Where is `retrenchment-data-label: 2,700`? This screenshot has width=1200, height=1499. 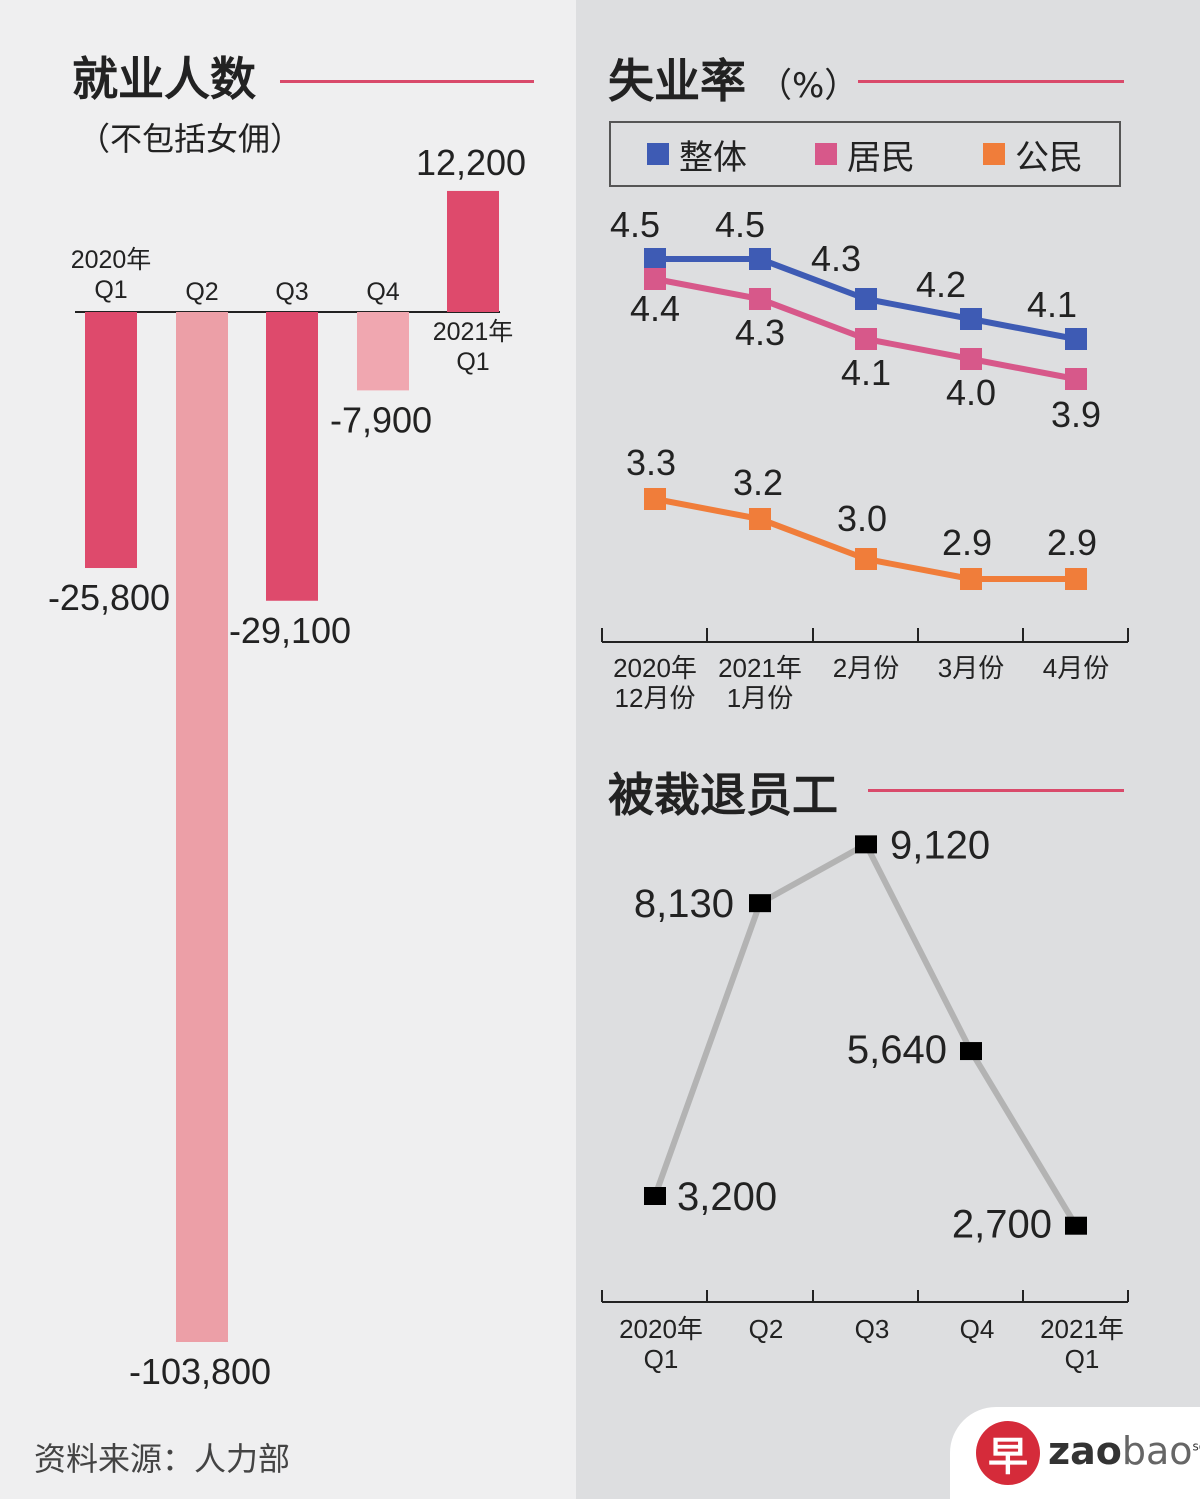
retrenchment-data-label: 2,700 is located at coordinates (1002, 1225).